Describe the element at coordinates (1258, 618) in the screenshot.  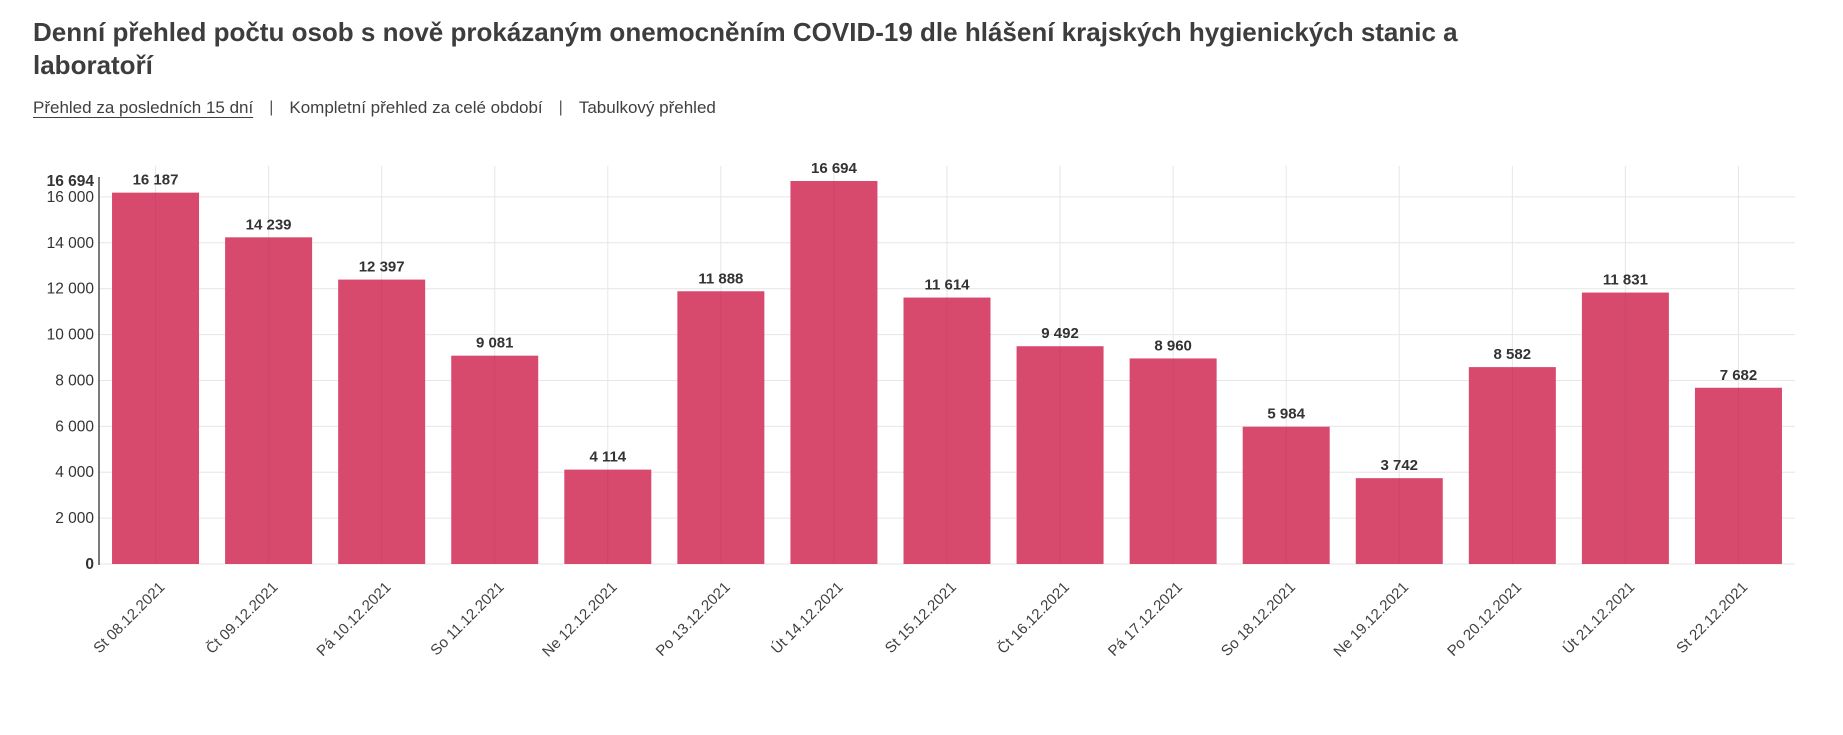
I see `x-axis-label: So 18.12.2021` at that location.